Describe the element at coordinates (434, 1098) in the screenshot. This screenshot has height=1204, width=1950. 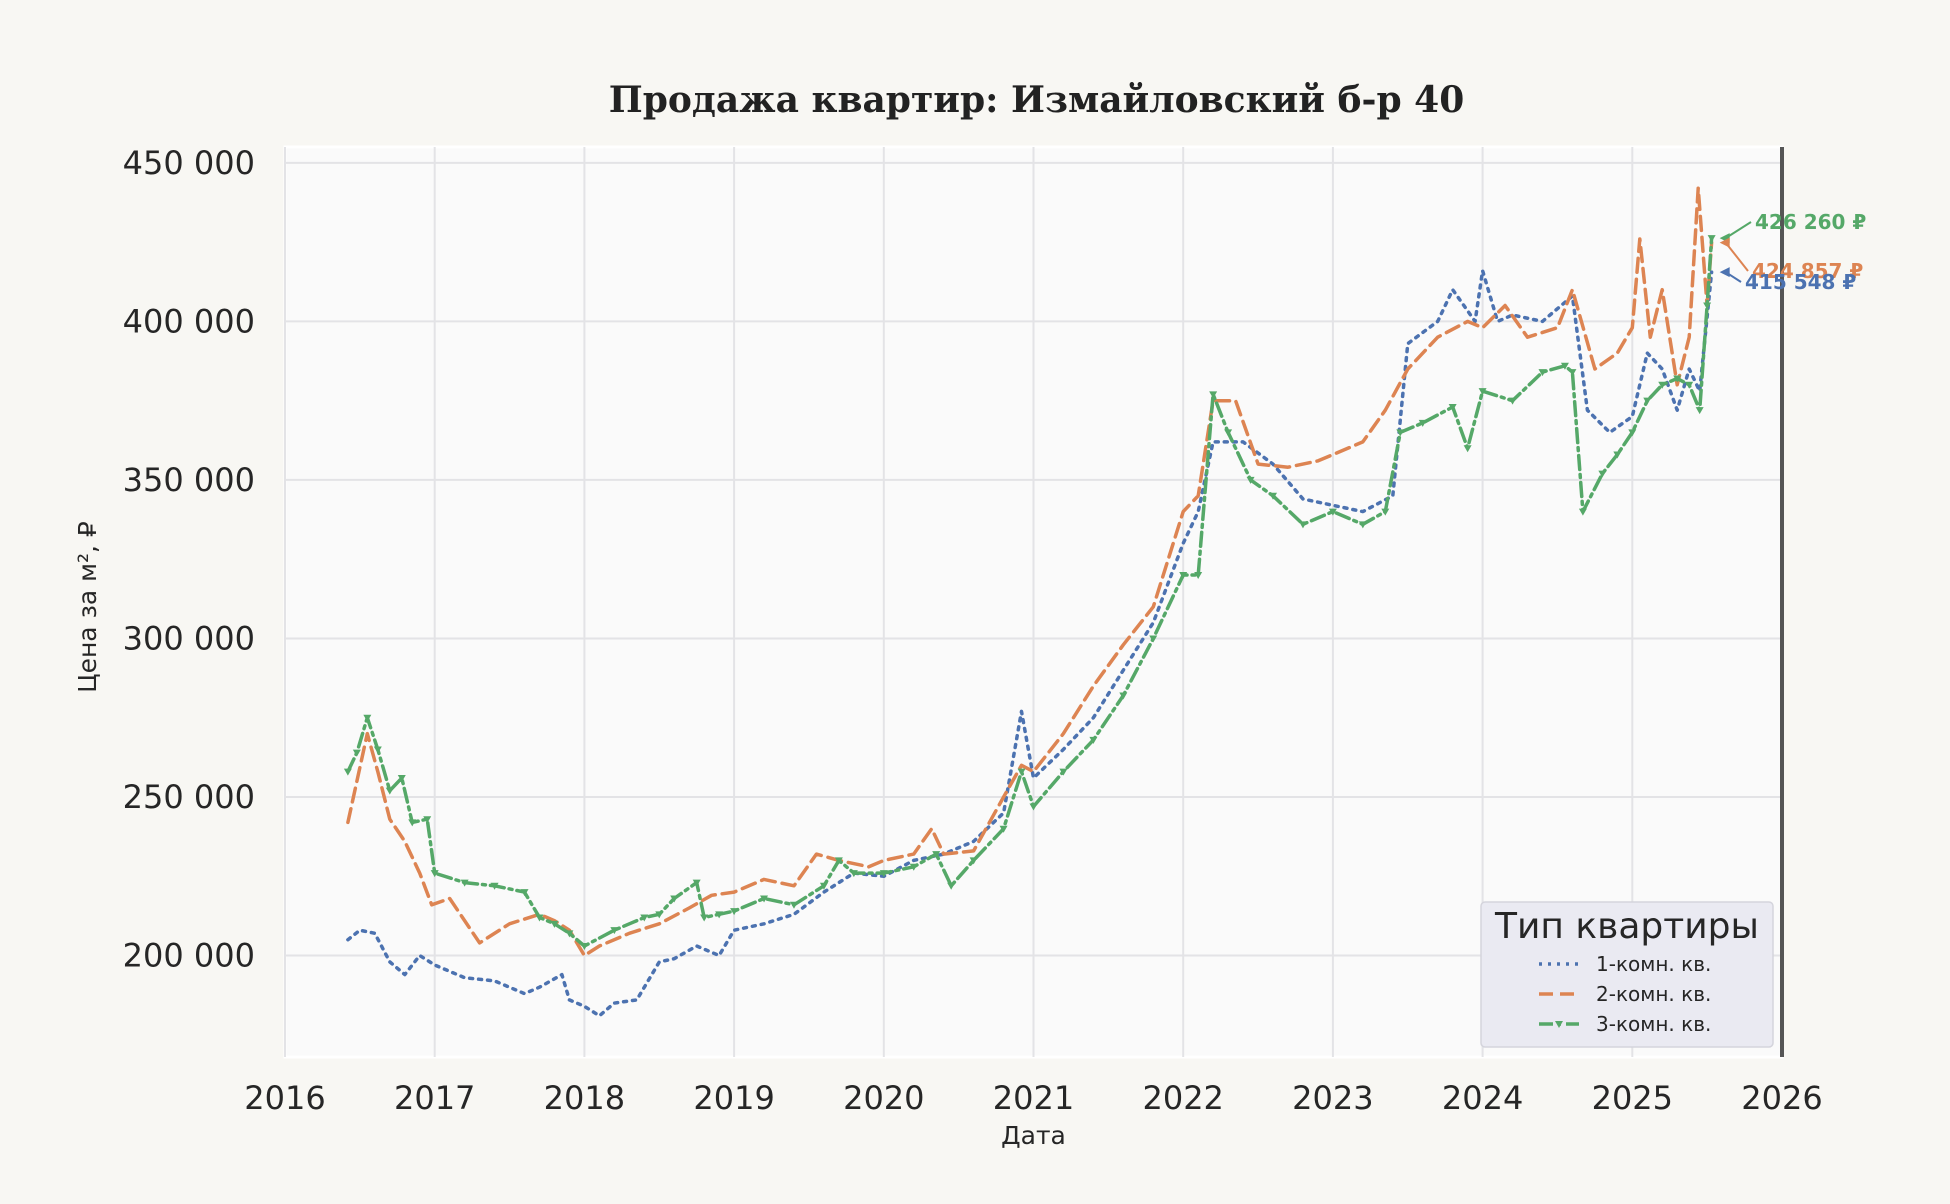
I see `x-tick-label: 2017` at that location.